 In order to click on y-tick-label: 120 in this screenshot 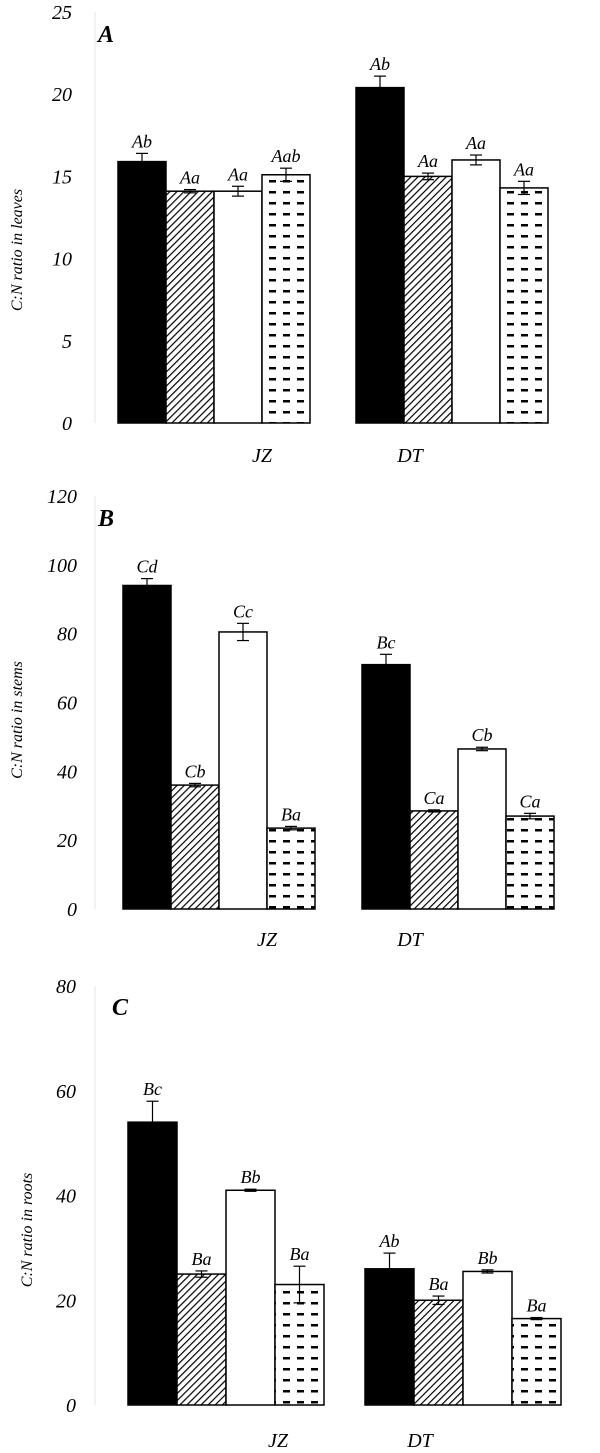, I will do `click(62, 497)`.